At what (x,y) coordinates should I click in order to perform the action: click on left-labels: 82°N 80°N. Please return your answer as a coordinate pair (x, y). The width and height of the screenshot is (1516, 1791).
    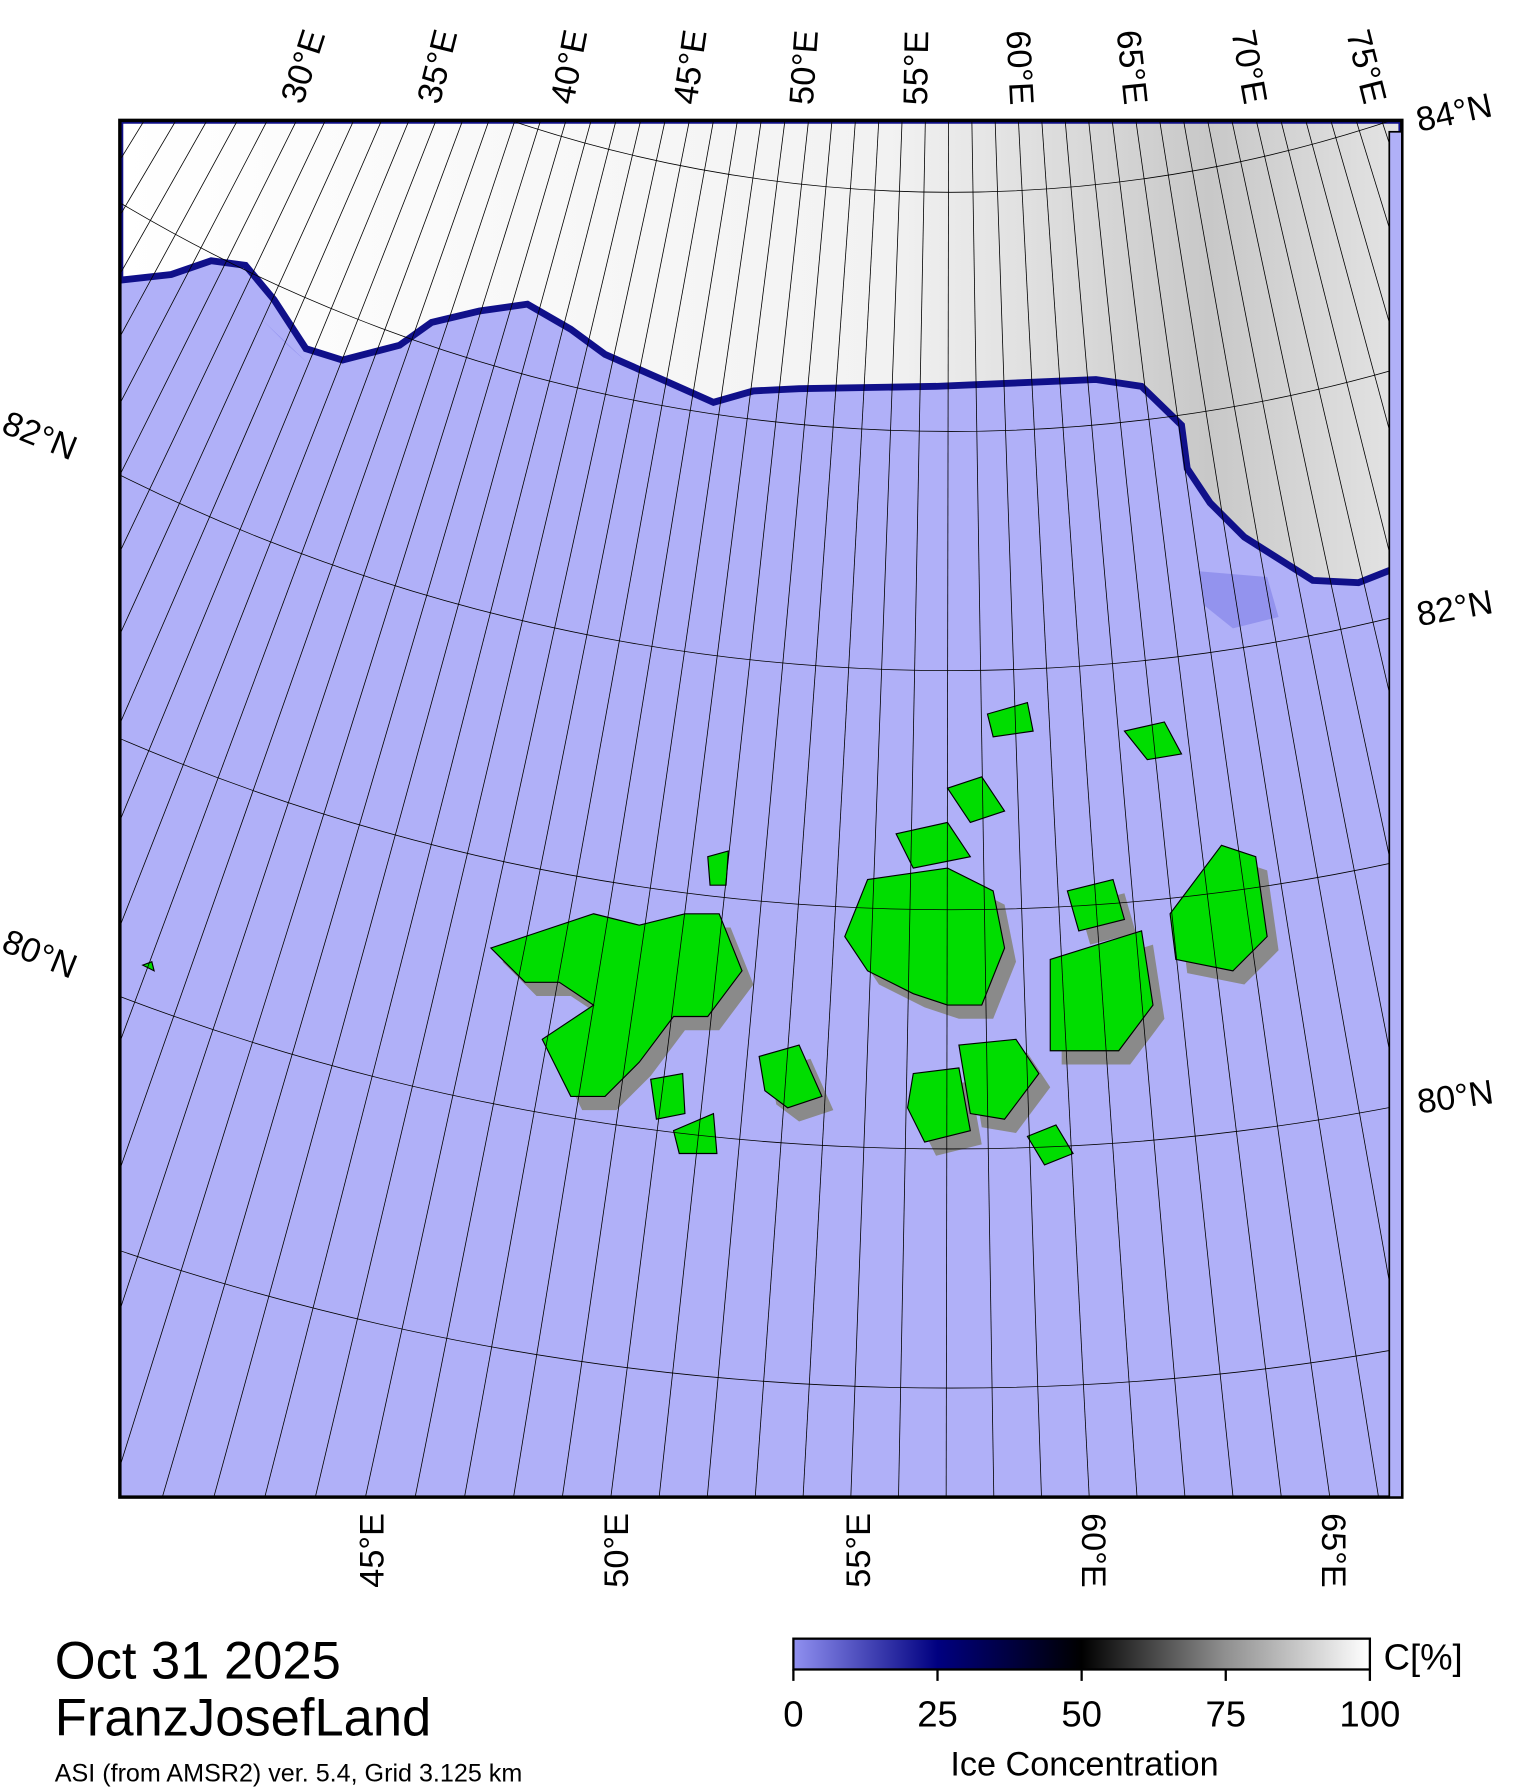
    Looking at the image, I should click on (41, 695).